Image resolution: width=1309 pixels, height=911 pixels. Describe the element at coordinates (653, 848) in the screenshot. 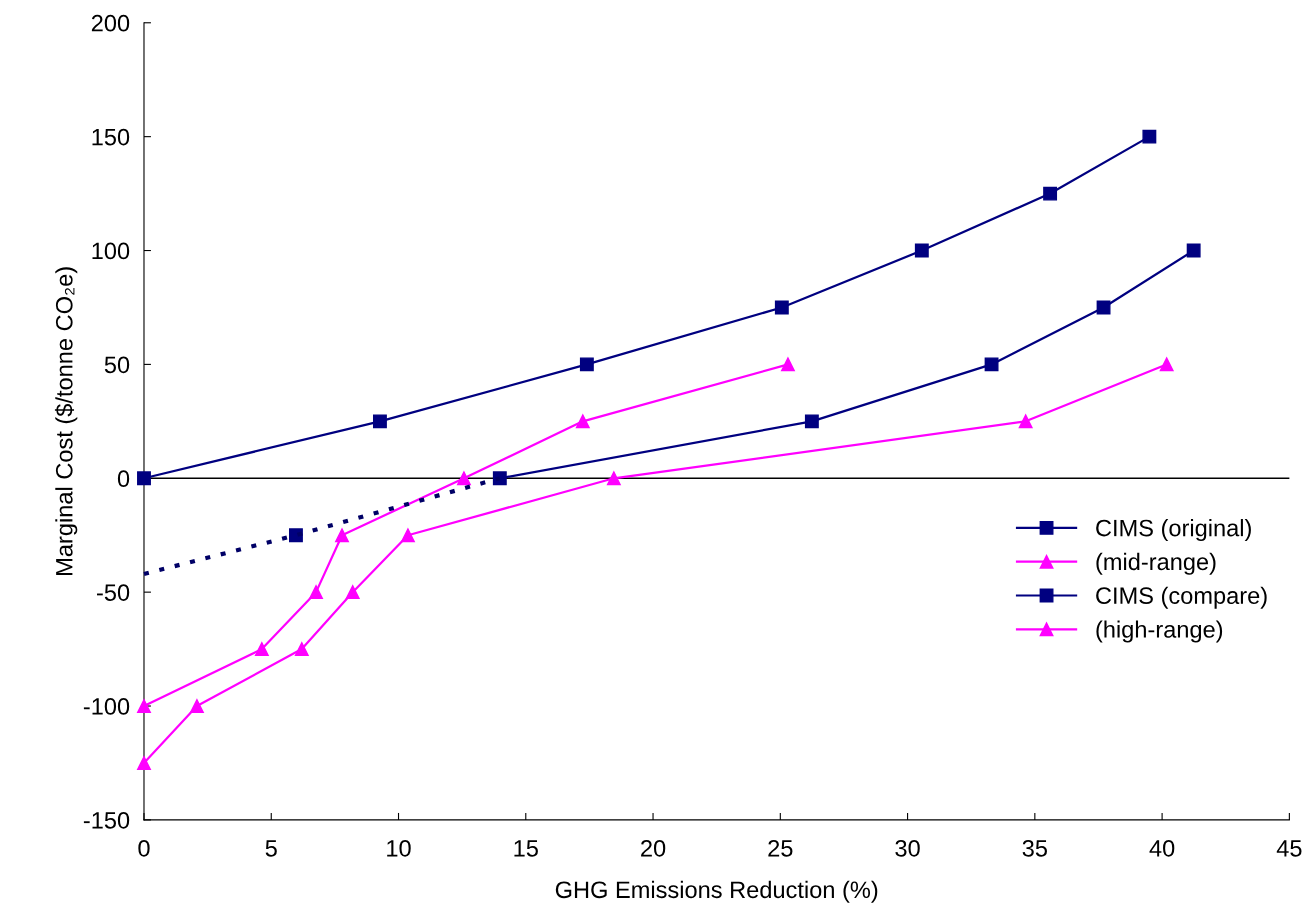

I see `x-tick-label: 20` at that location.